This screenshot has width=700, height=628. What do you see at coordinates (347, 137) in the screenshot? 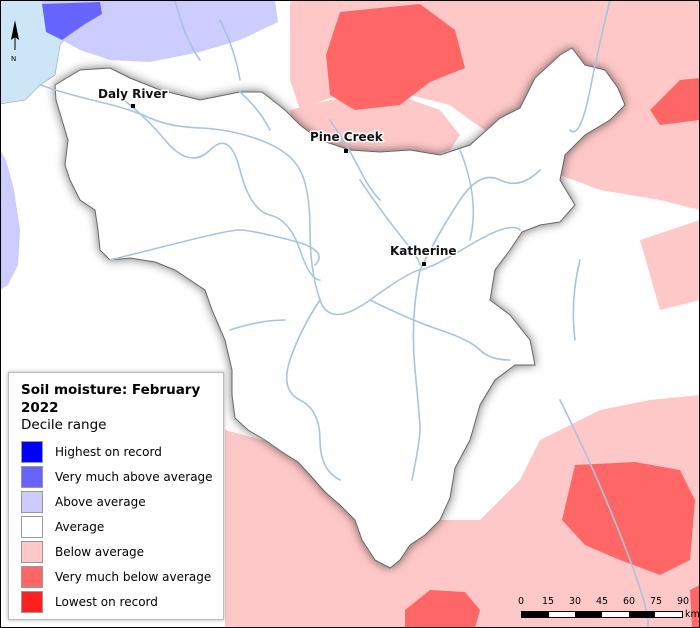
I see `town-label-pine-creek: Pine Creek` at bounding box center [347, 137].